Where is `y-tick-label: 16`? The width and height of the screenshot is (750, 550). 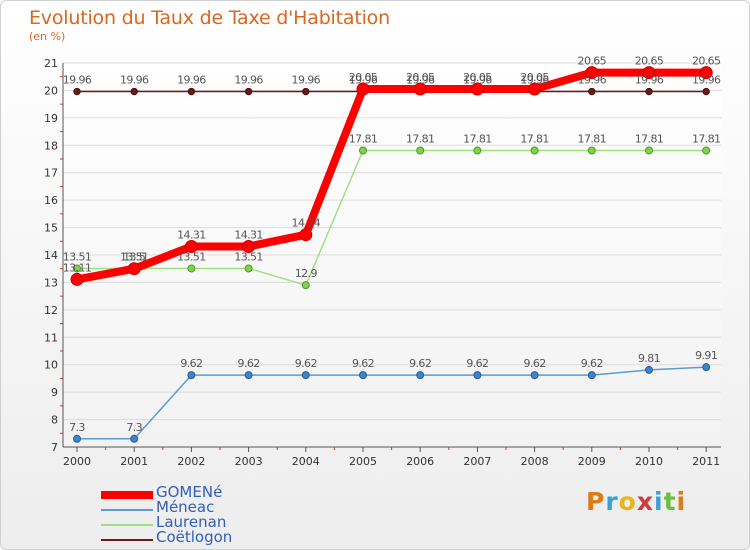 y-tick-label: 16 is located at coordinates (51, 200).